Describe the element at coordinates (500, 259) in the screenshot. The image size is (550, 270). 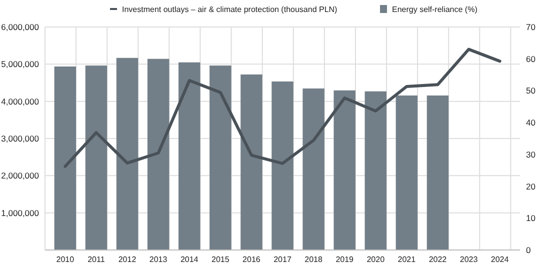
I see `x-tick-label: 2024` at that location.